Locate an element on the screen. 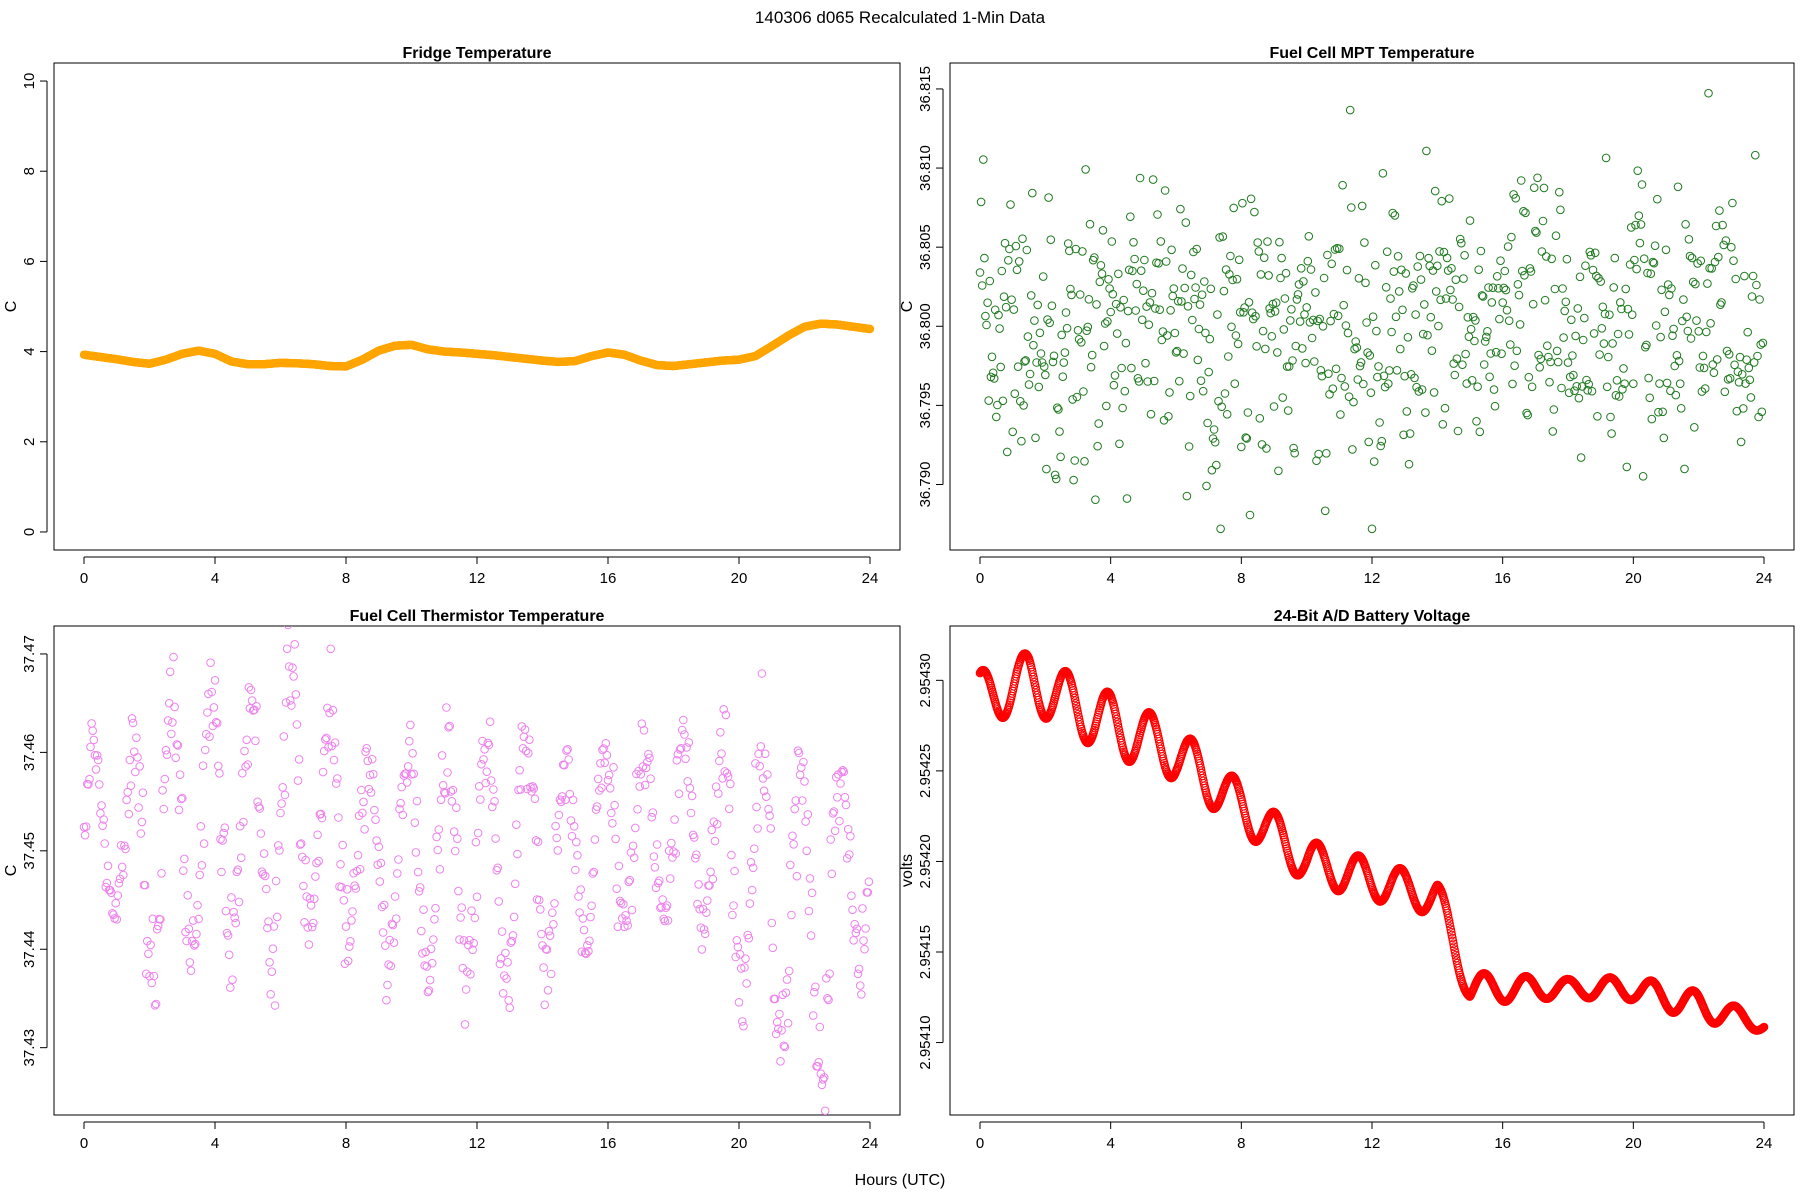  x-tick-label: 20 is located at coordinates (1633, 1143).